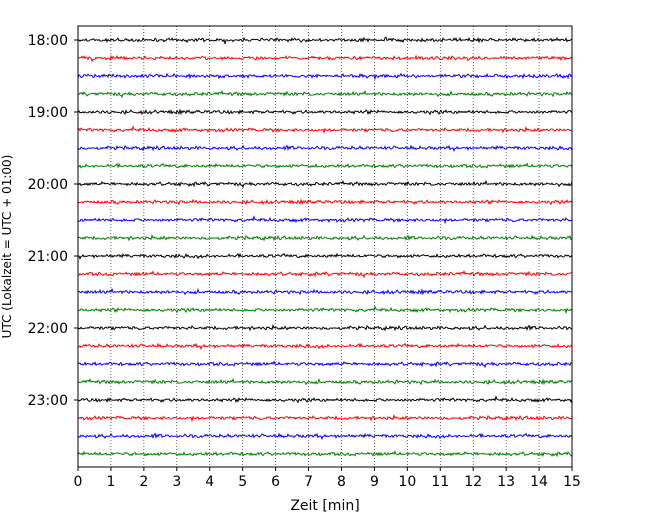 This screenshot has height=520, width=650. Describe the element at coordinates (341, 482) in the screenshot. I see `x-tick-label: 8` at that location.